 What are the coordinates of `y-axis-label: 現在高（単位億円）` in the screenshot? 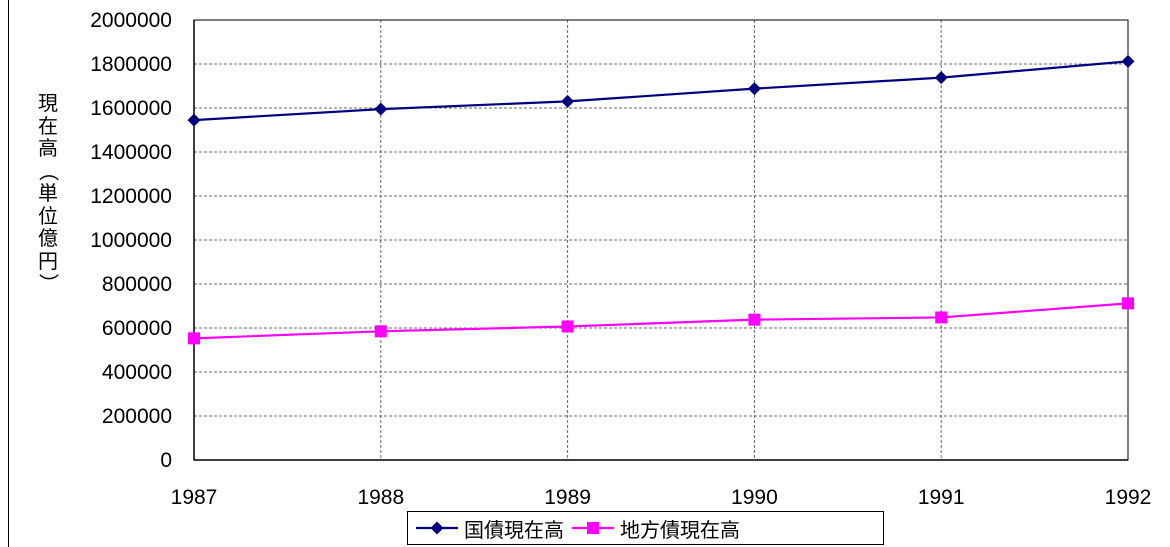 It's located at (48, 192).